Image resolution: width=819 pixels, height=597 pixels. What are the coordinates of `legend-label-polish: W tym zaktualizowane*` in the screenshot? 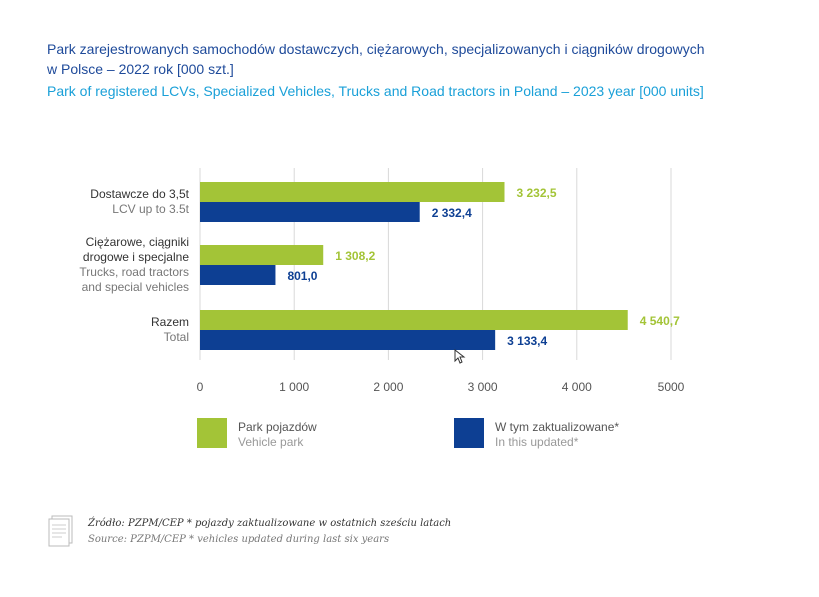 It's located at (557, 427).